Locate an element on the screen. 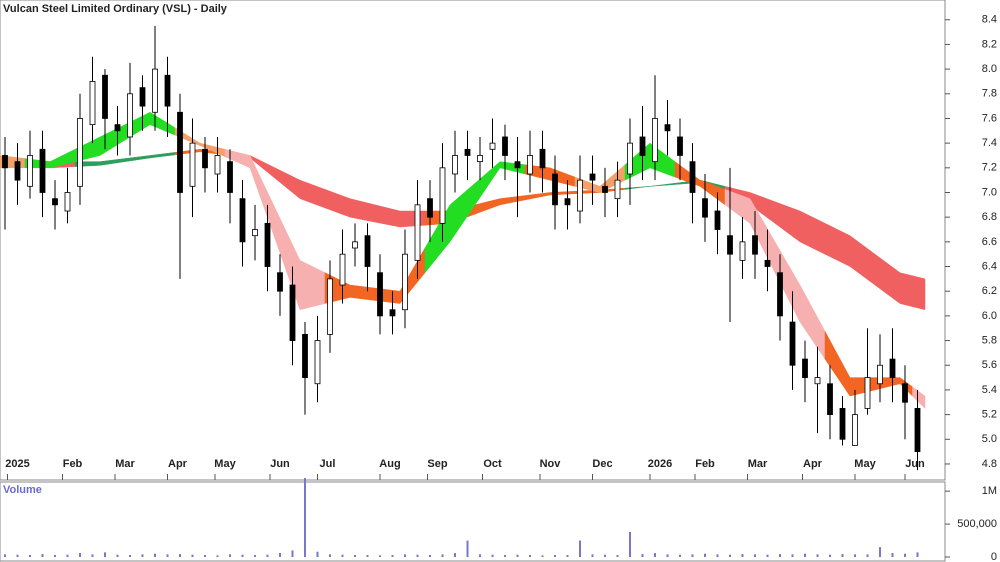 This screenshot has height=562, width=1000. ribbon-segment is located at coordinates (919, 293).